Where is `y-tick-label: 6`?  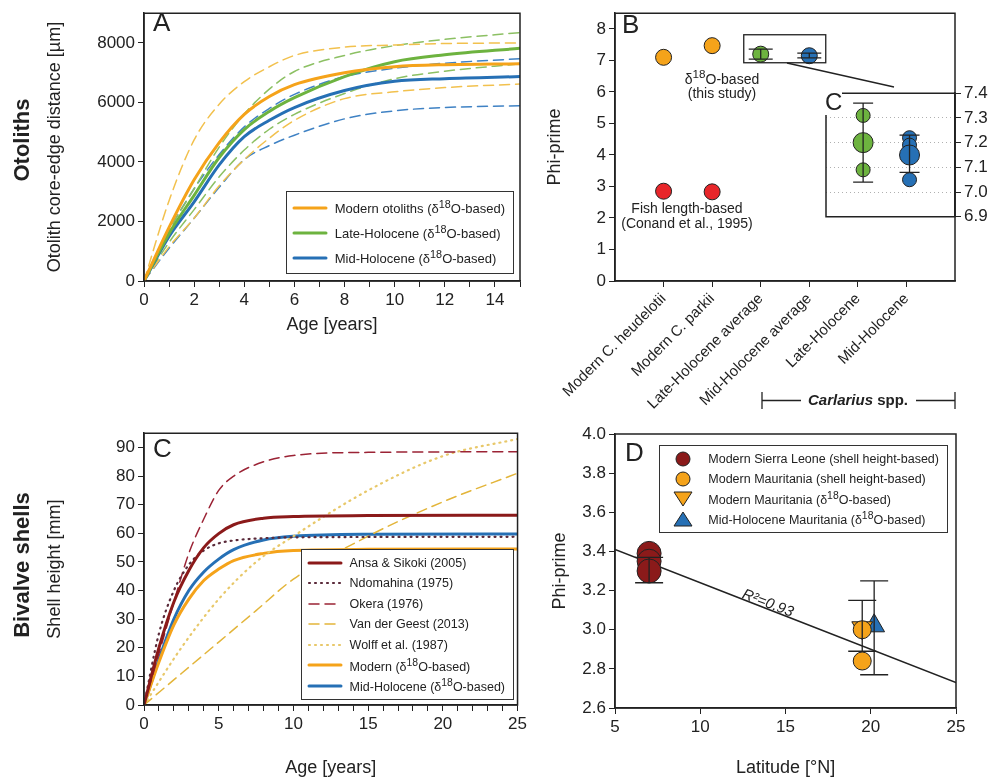
y-tick-label: 6 is located at coordinates (601, 91).